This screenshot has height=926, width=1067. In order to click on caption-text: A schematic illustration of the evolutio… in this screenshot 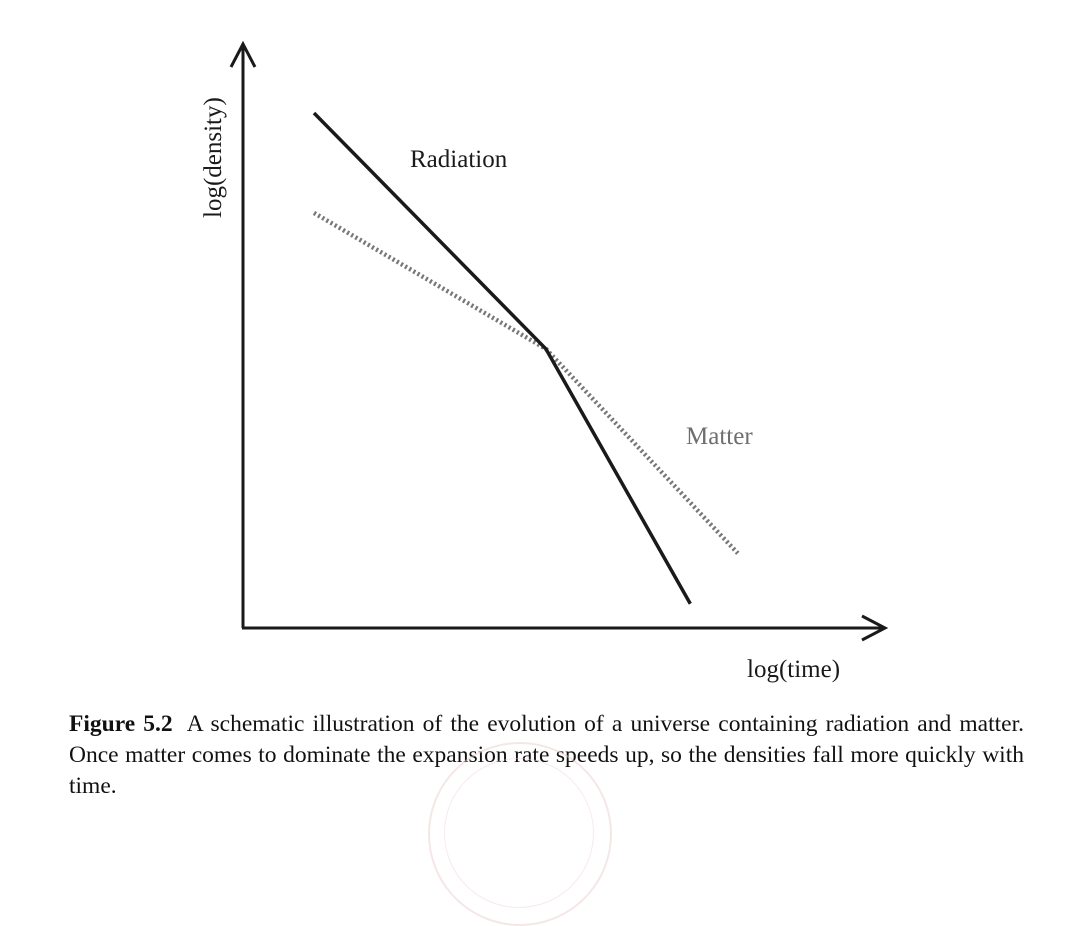, I will do `click(546, 755)`.